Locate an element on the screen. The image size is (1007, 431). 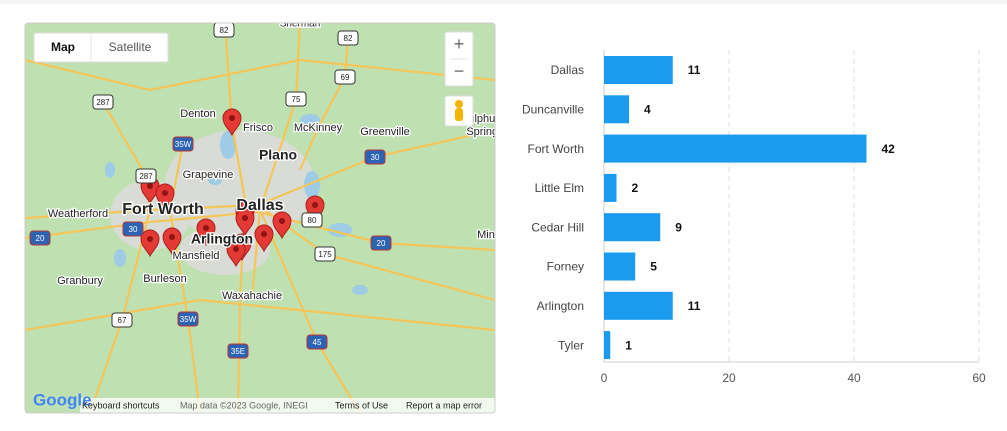
value-label: 5 is located at coordinates (653, 267).